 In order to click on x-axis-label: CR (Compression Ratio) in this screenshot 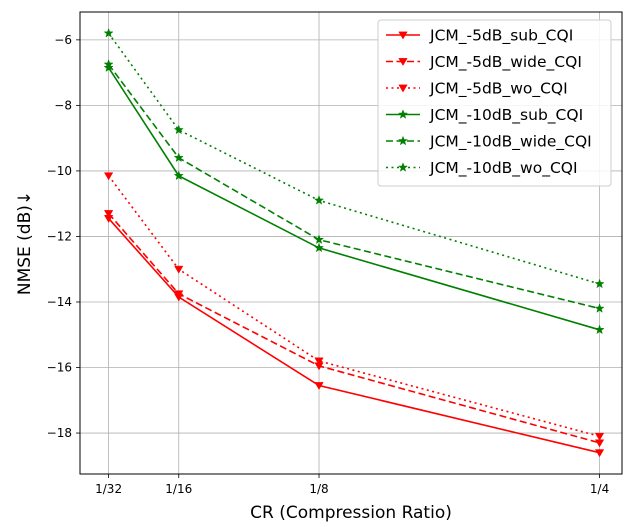, I will do `click(351, 513)`.